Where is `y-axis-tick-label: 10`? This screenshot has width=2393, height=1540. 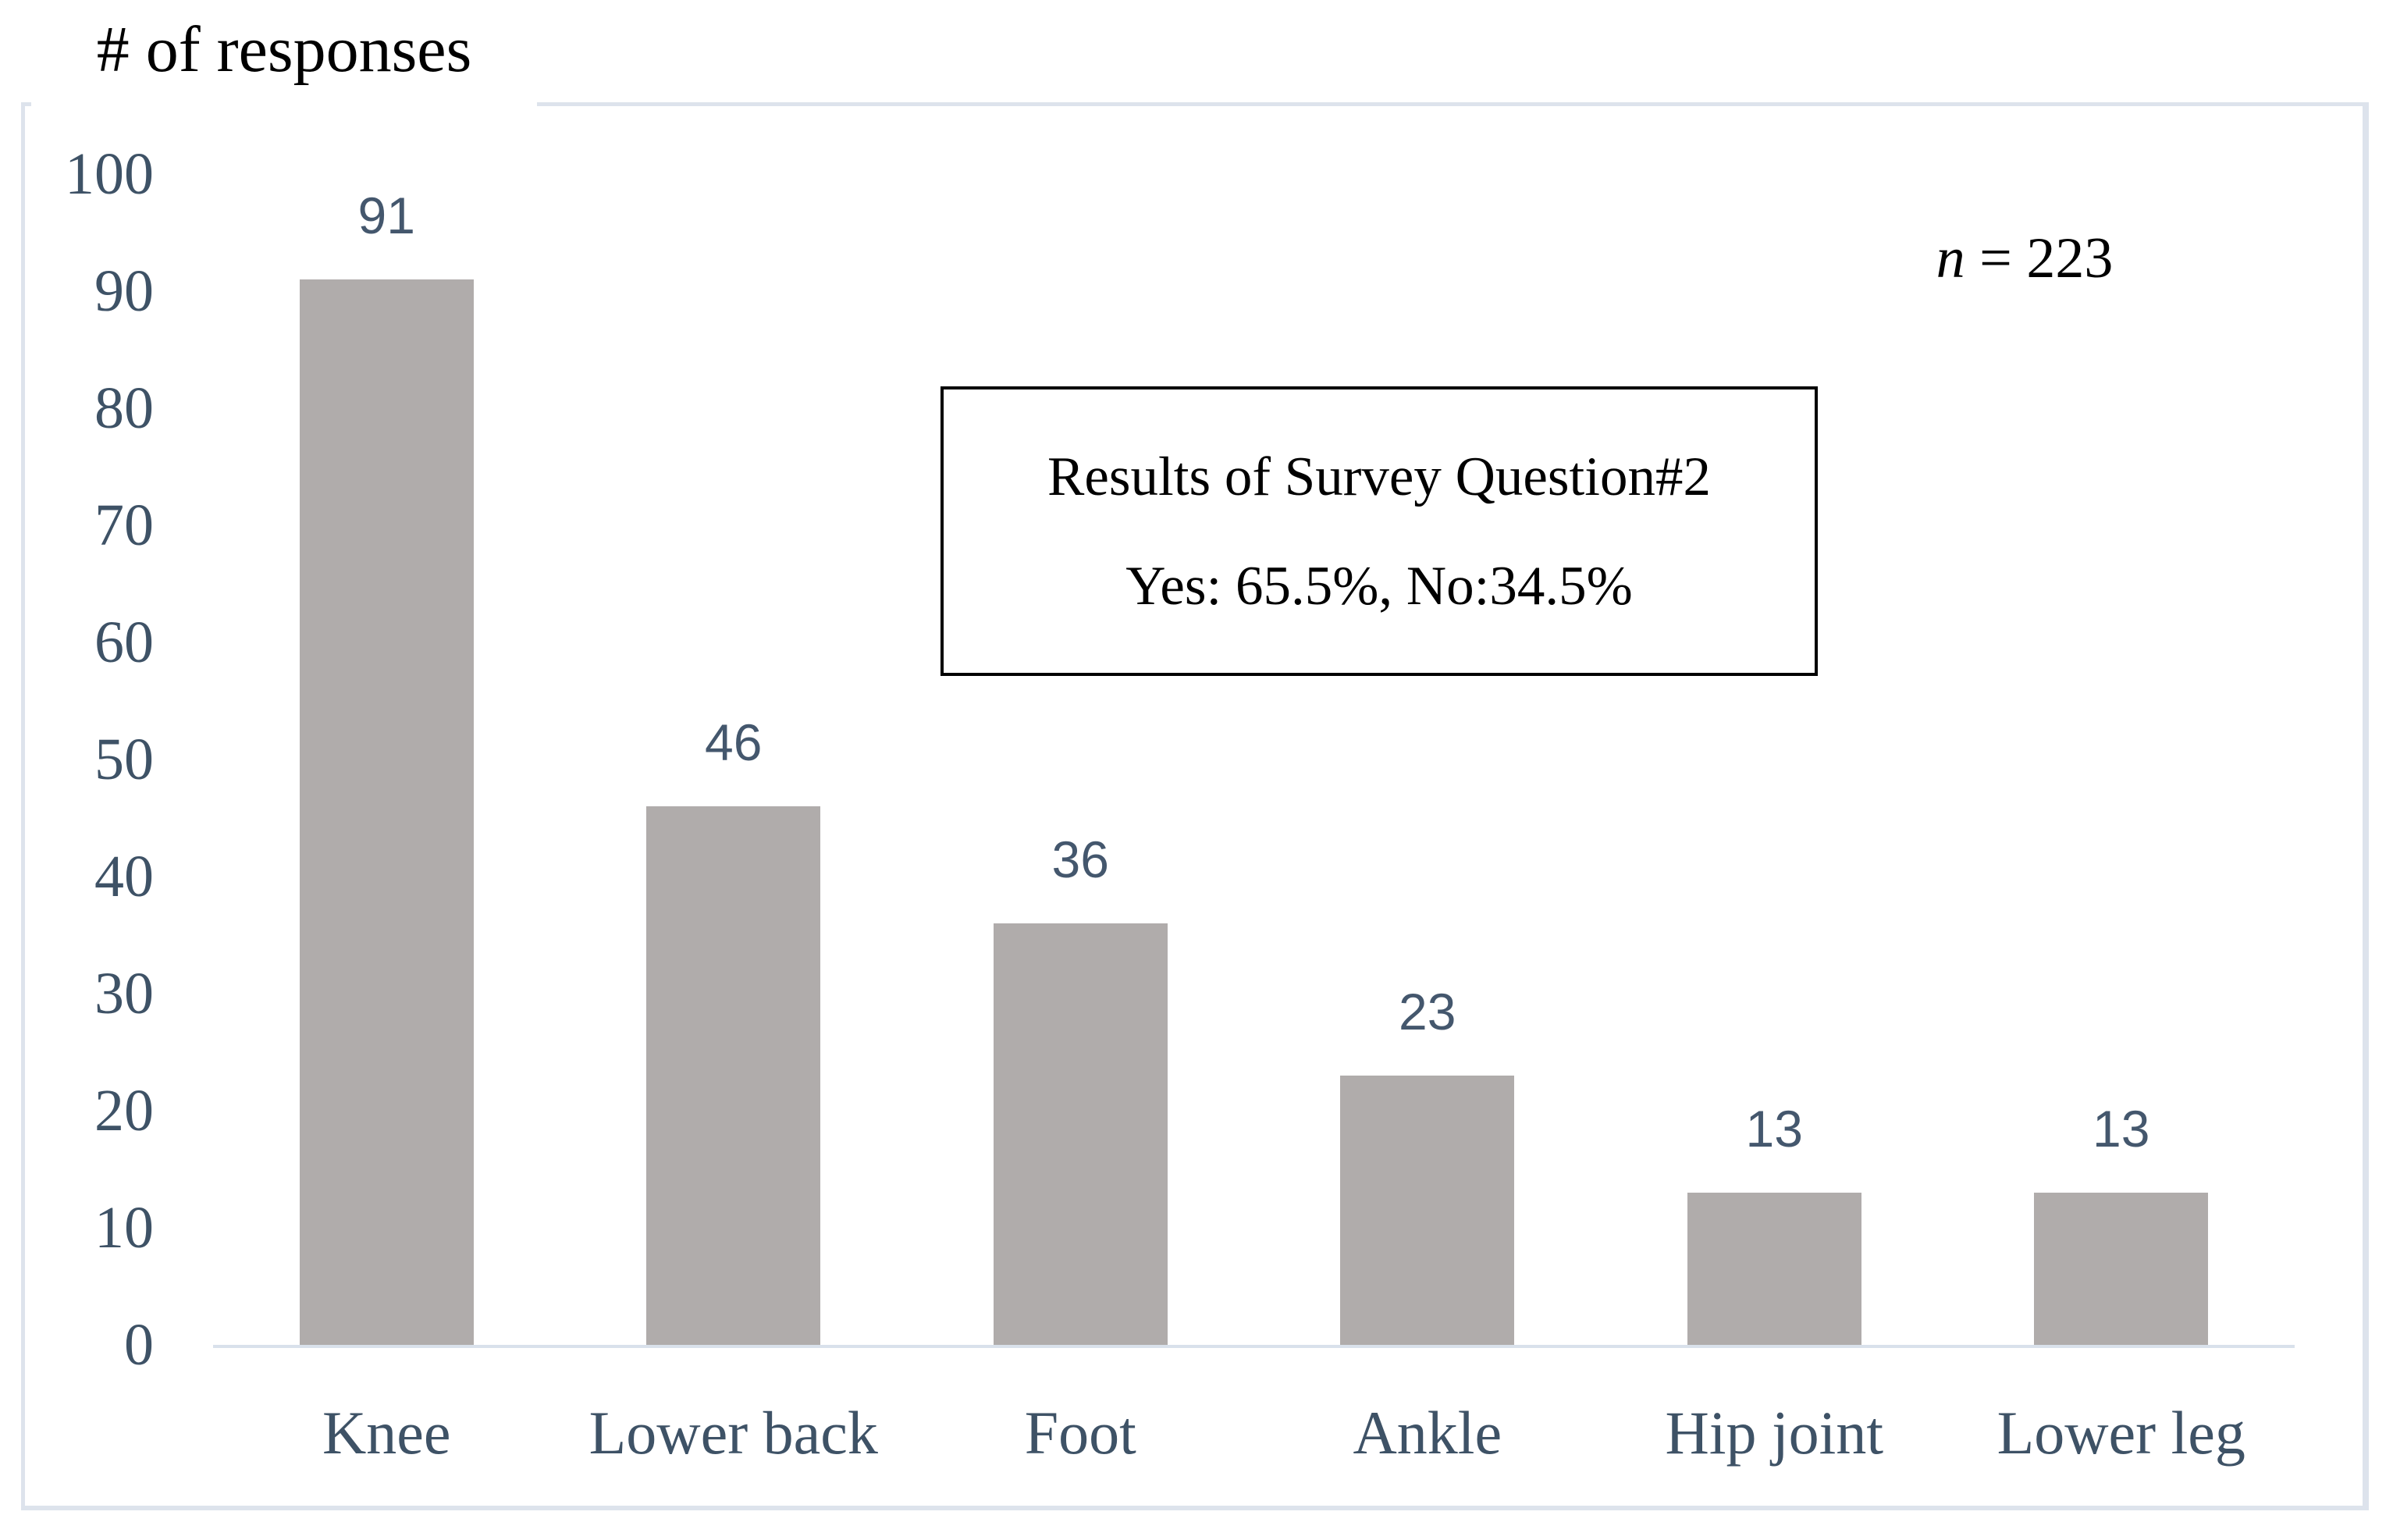
y-axis-tick-label: 10 is located at coordinates (124, 1228).